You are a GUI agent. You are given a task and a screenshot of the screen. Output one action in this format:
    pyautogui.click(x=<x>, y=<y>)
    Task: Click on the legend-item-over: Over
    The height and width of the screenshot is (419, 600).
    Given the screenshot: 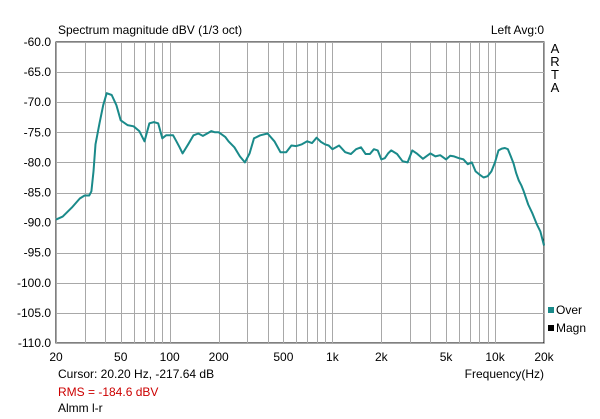 What is the action you would take?
    pyautogui.click(x=565, y=310)
    